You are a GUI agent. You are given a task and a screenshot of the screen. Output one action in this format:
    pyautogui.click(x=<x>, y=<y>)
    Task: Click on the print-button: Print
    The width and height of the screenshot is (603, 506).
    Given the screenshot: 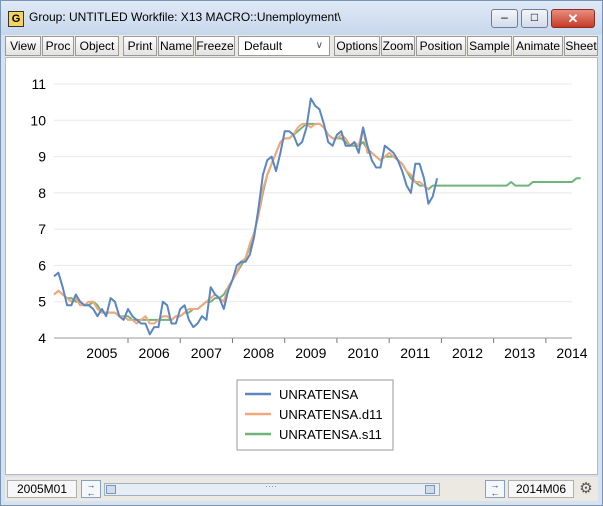 What is the action you would take?
    pyautogui.click(x=140, y=46)
    